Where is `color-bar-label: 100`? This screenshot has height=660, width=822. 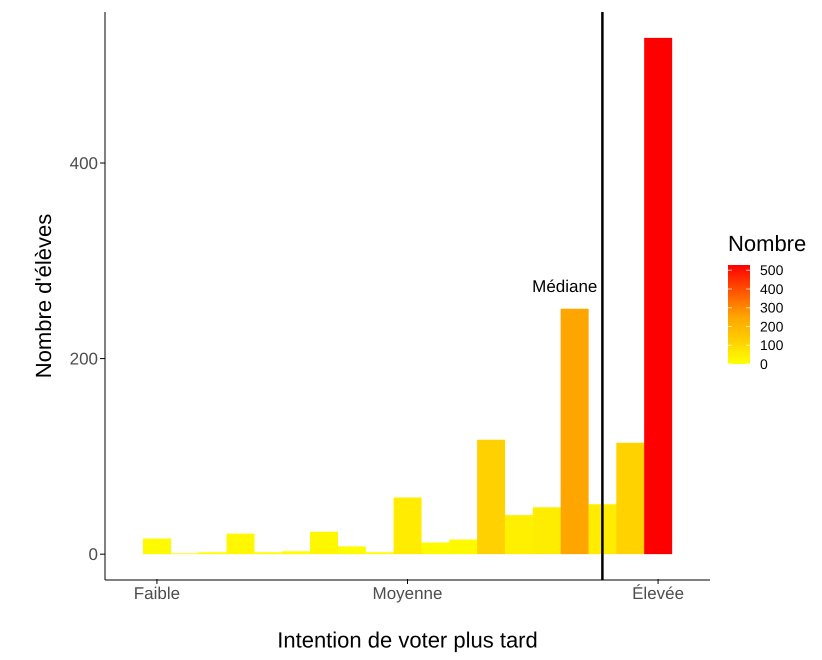
color-bar-label: 100 is located at coordinates (772, 345).